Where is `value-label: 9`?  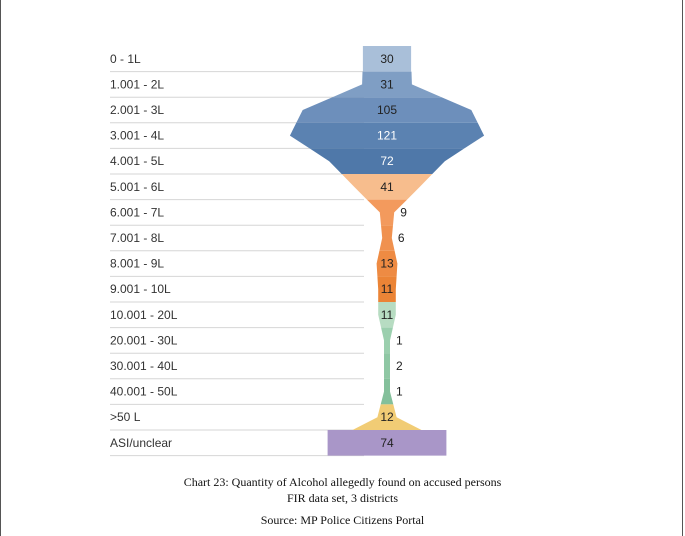 value-label: 9 is located at coordinates (403, 212).